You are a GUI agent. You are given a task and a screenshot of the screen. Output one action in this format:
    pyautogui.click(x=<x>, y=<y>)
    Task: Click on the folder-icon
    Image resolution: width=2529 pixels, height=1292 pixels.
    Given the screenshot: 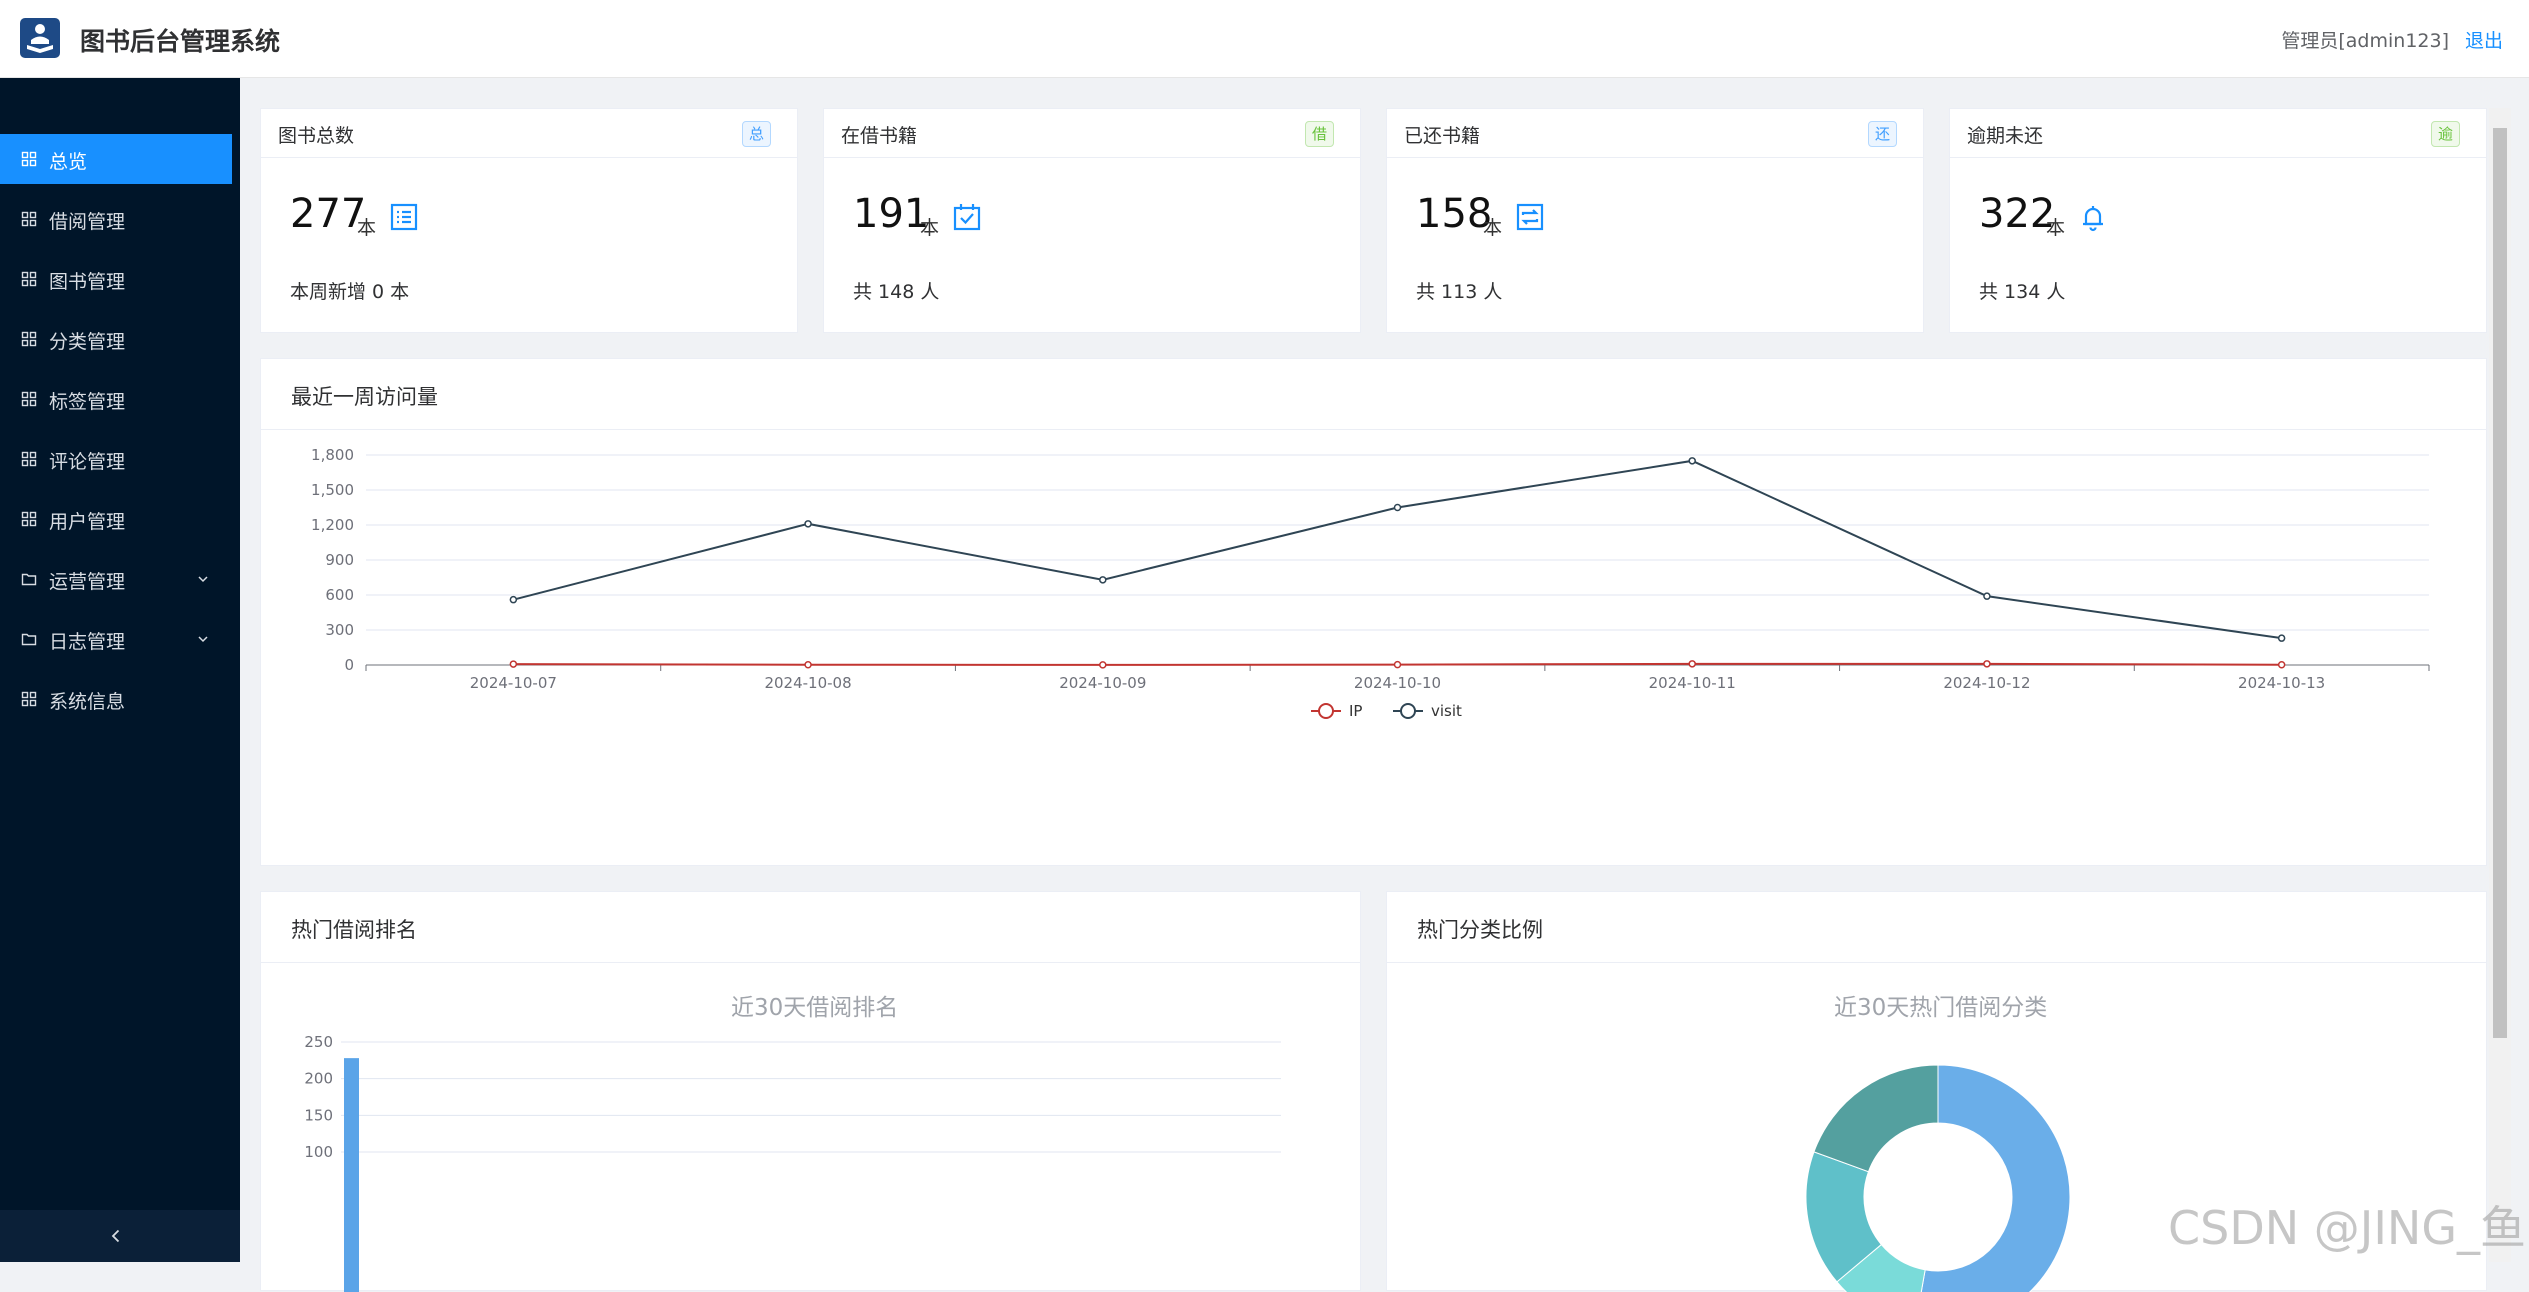 What is the action you would take?
    pyautogui.click(x=29, y=579)
    